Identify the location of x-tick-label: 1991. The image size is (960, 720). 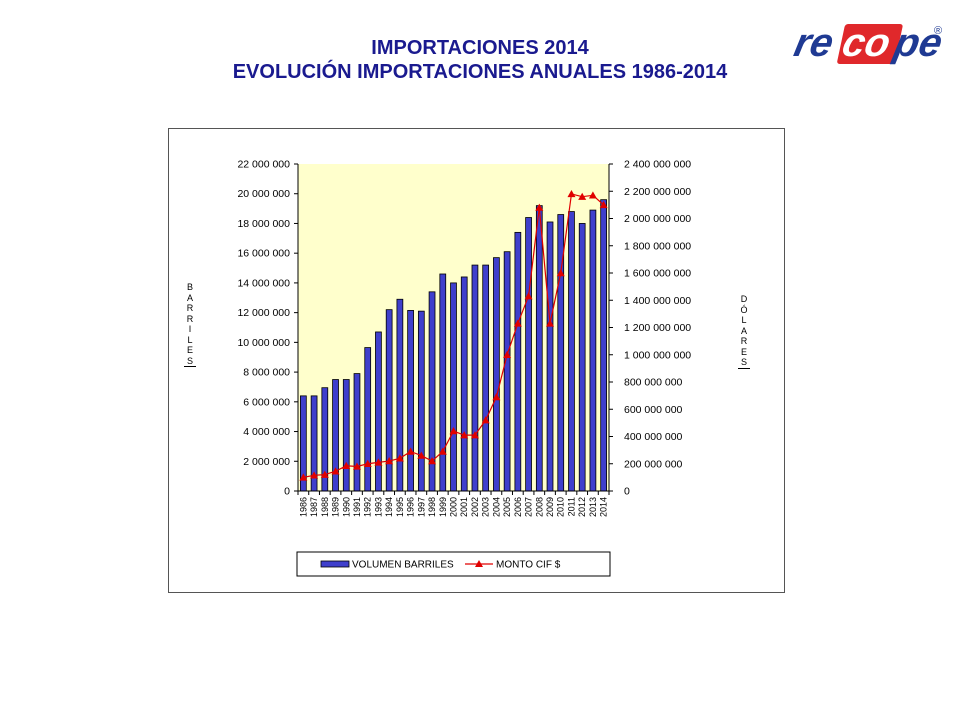
(357, 507).